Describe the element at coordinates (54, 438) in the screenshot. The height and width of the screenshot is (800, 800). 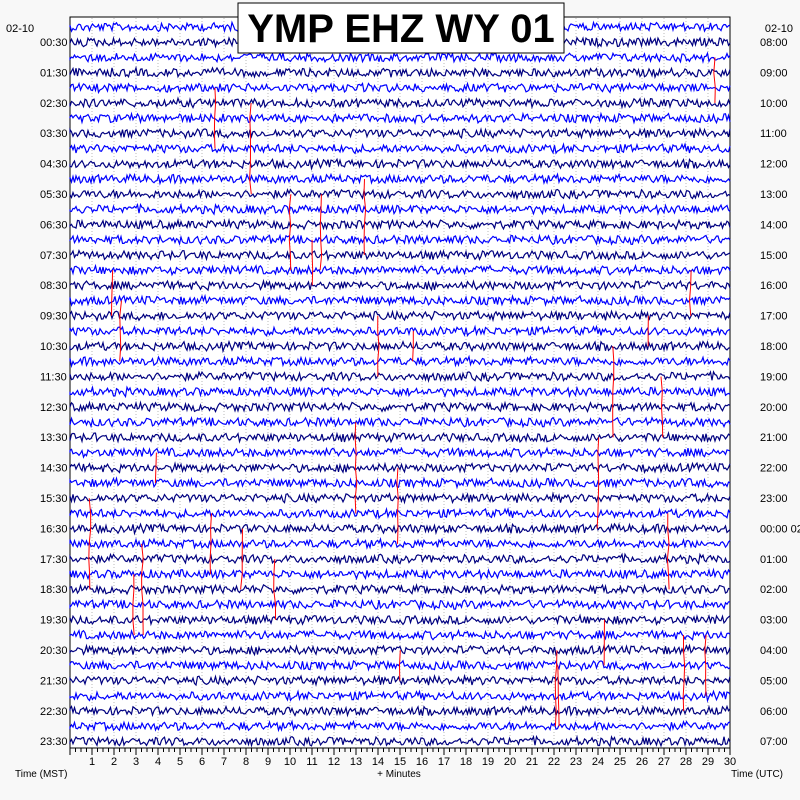
I see `left-time-label: 13:30` at that location.